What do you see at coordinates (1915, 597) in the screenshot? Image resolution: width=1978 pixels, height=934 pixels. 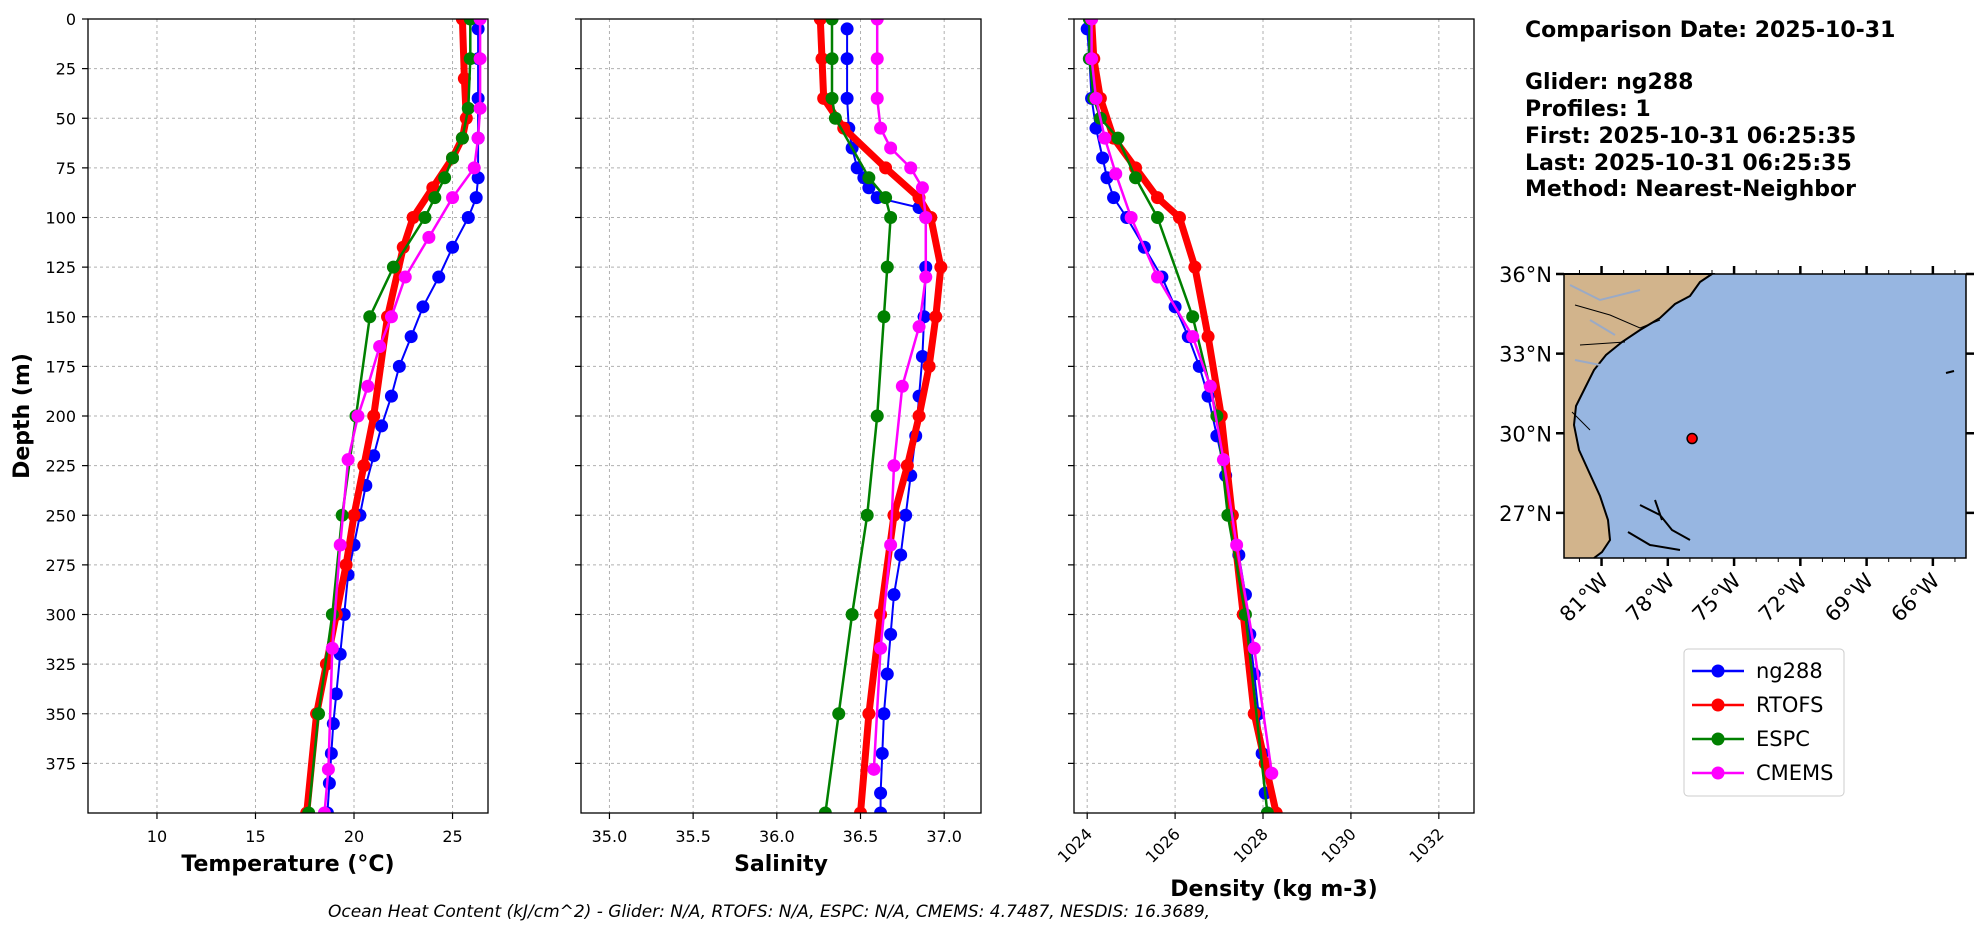 I see `map-lon-label: 66°W` at bounding box center [1915, 597].